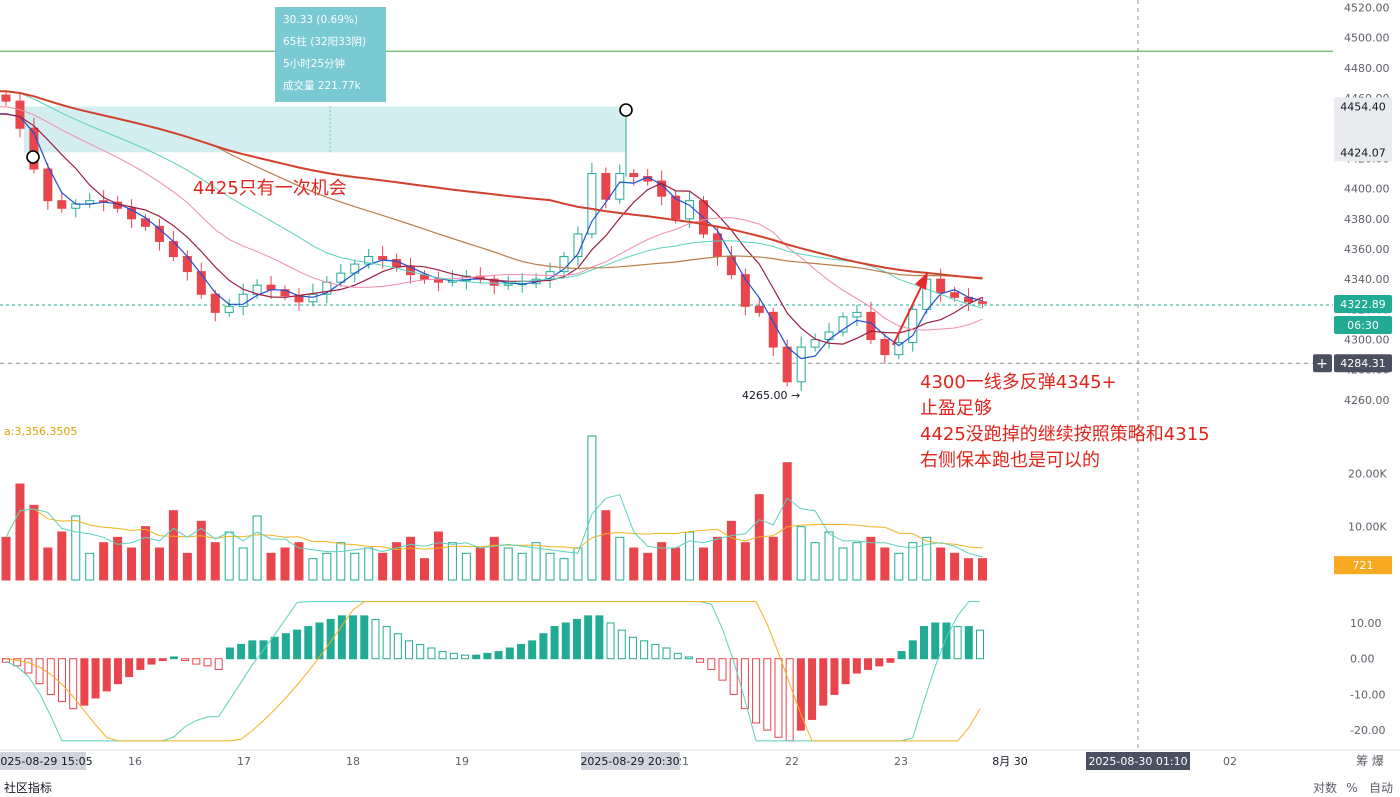  I want to click on macd-tick-label: -20.00, so click(1367, 730).